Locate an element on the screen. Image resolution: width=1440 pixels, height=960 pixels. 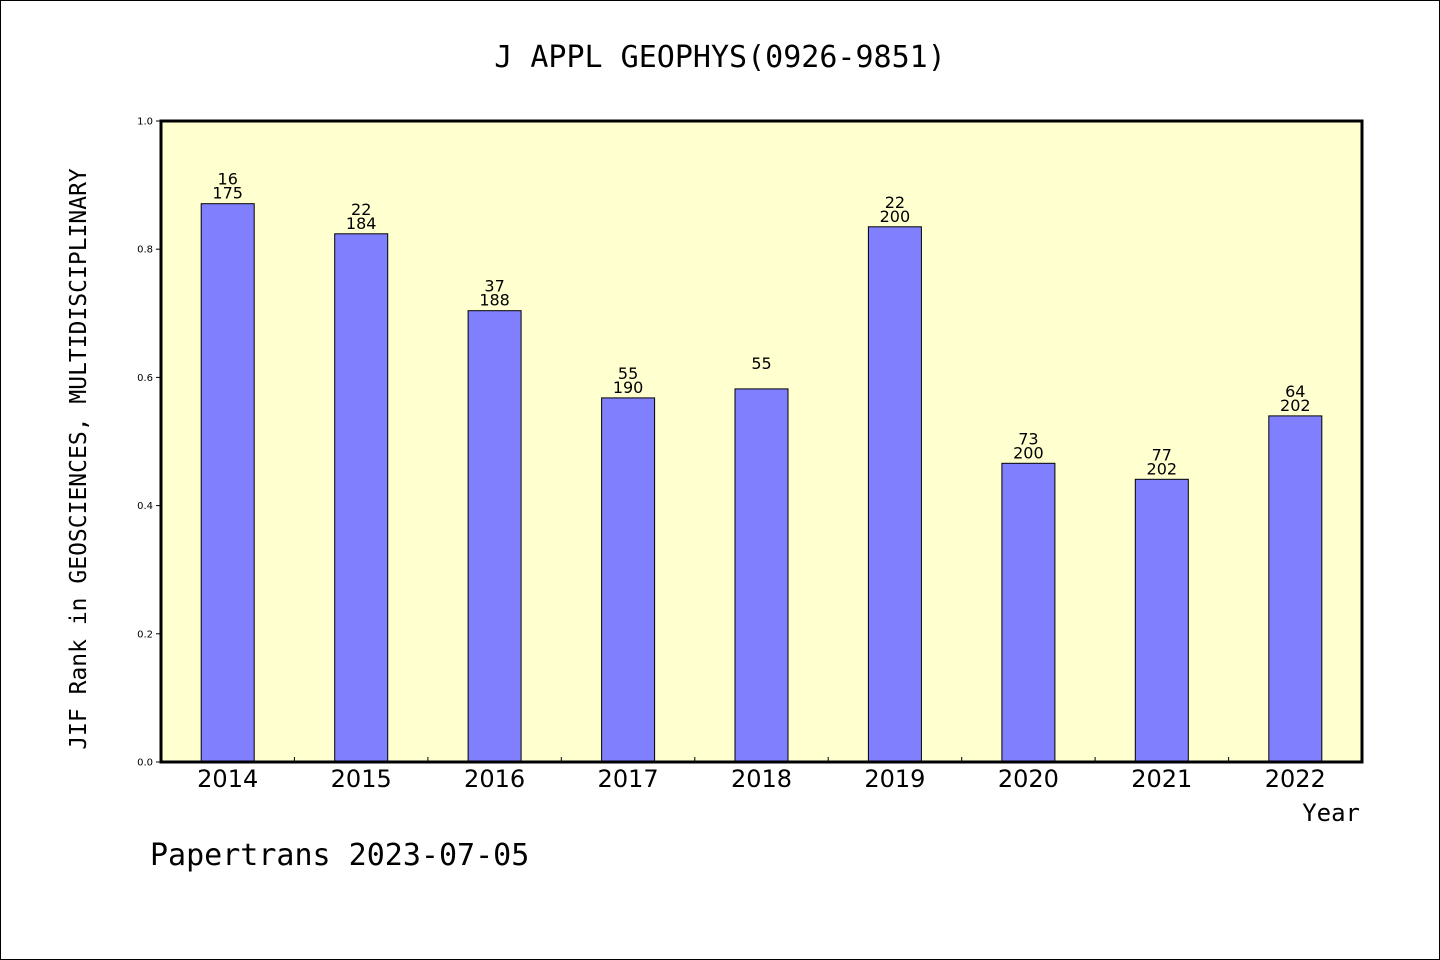
x-tick-label-2022: 2022 is located at coordinates (1295, 779).